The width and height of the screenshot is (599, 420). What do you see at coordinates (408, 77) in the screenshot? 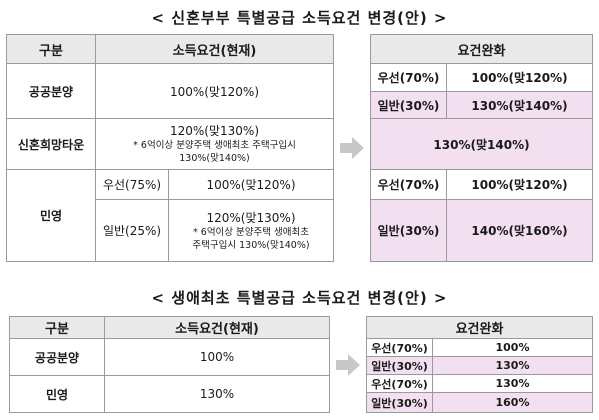
I see `relaxed-priority-label: 우선(70%)` at bounding box center [408, 77].